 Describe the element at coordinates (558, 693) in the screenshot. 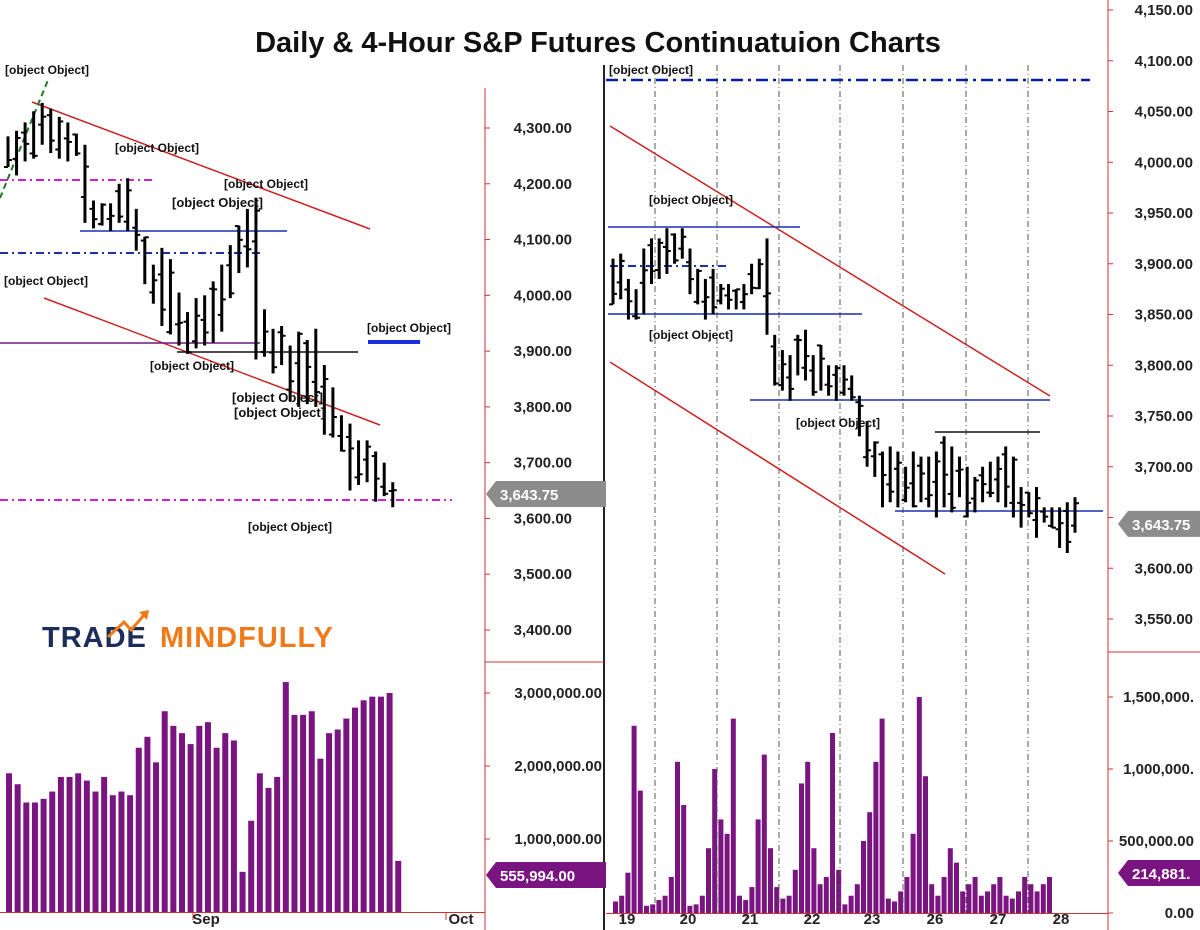

I see `volume-tick-label: 3,000,000.00` at that location.